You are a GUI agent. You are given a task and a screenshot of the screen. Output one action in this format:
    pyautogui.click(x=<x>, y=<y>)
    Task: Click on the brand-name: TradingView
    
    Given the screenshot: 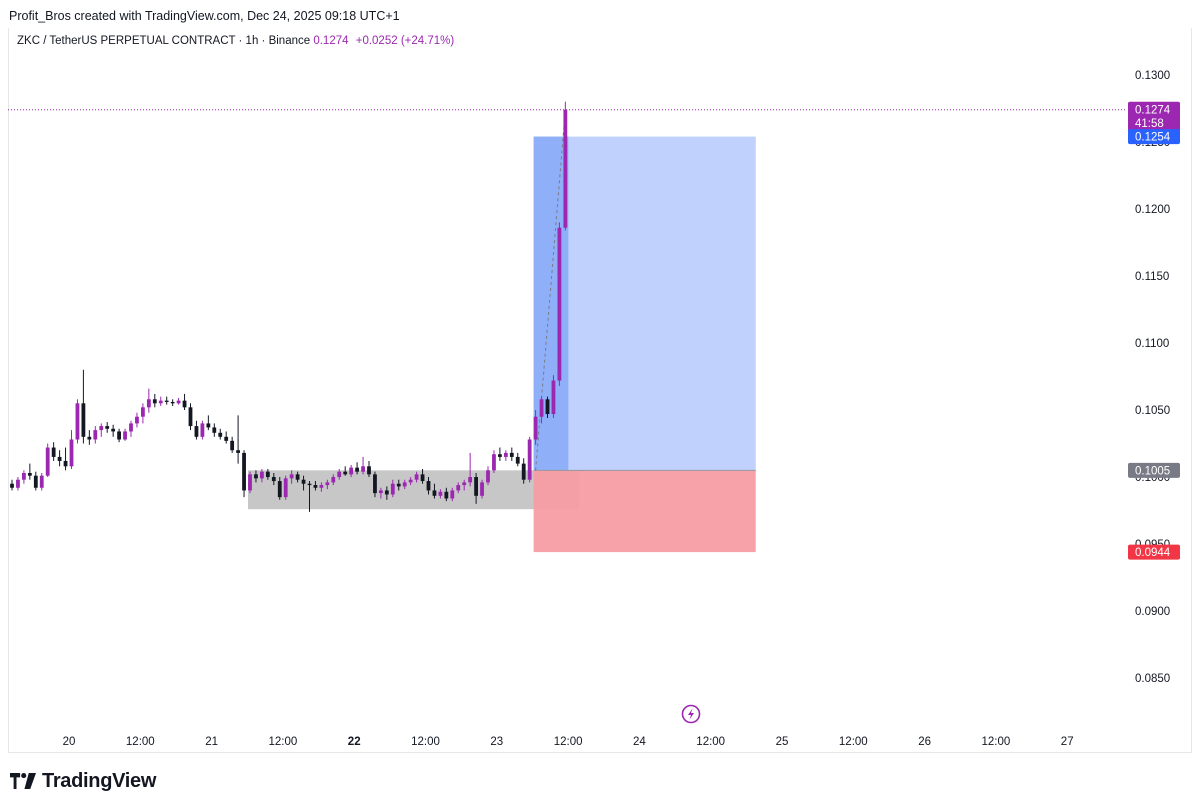 What is the action you would take?
    pyautogui.click(x=99, y=780)
    